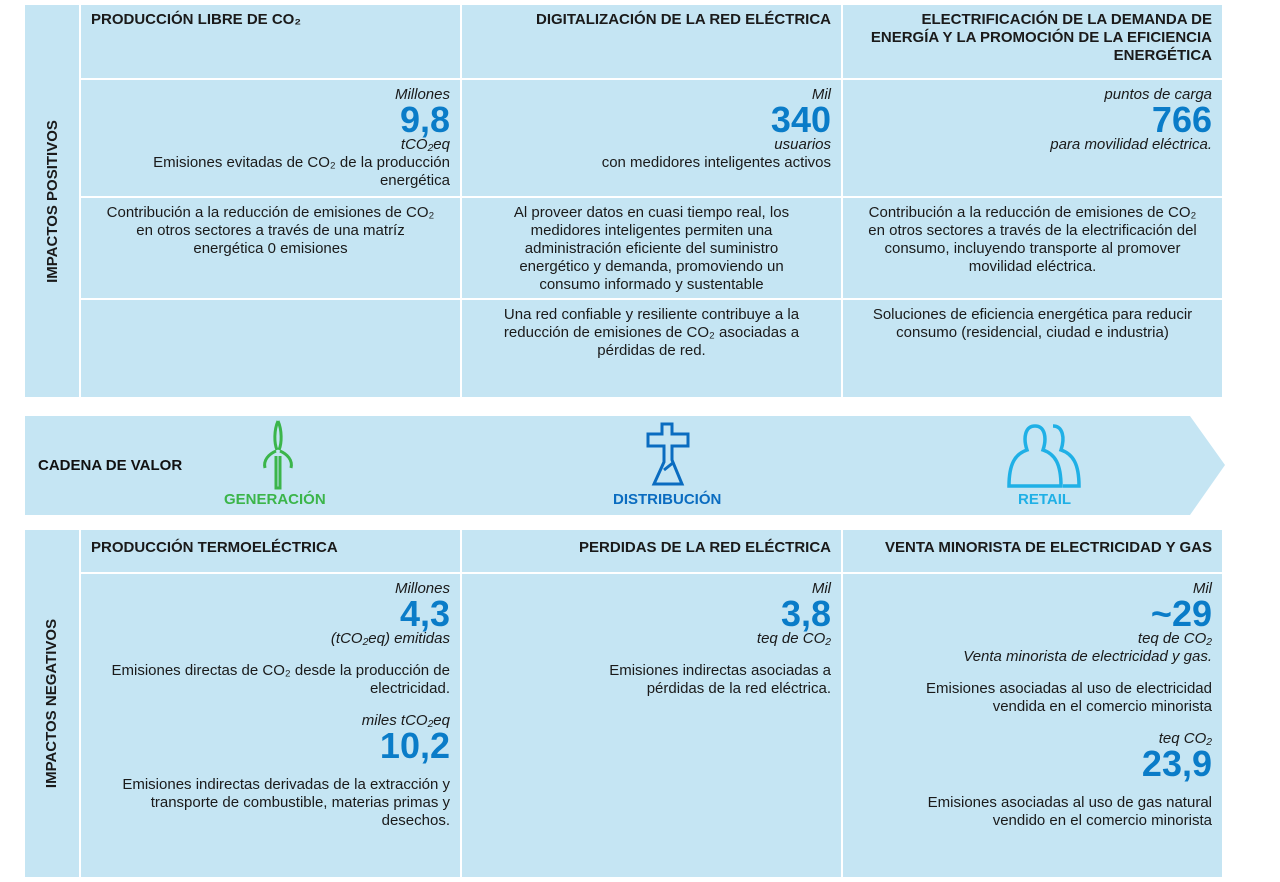  I want to click on metric-value: ~29, so click(1181, 613).